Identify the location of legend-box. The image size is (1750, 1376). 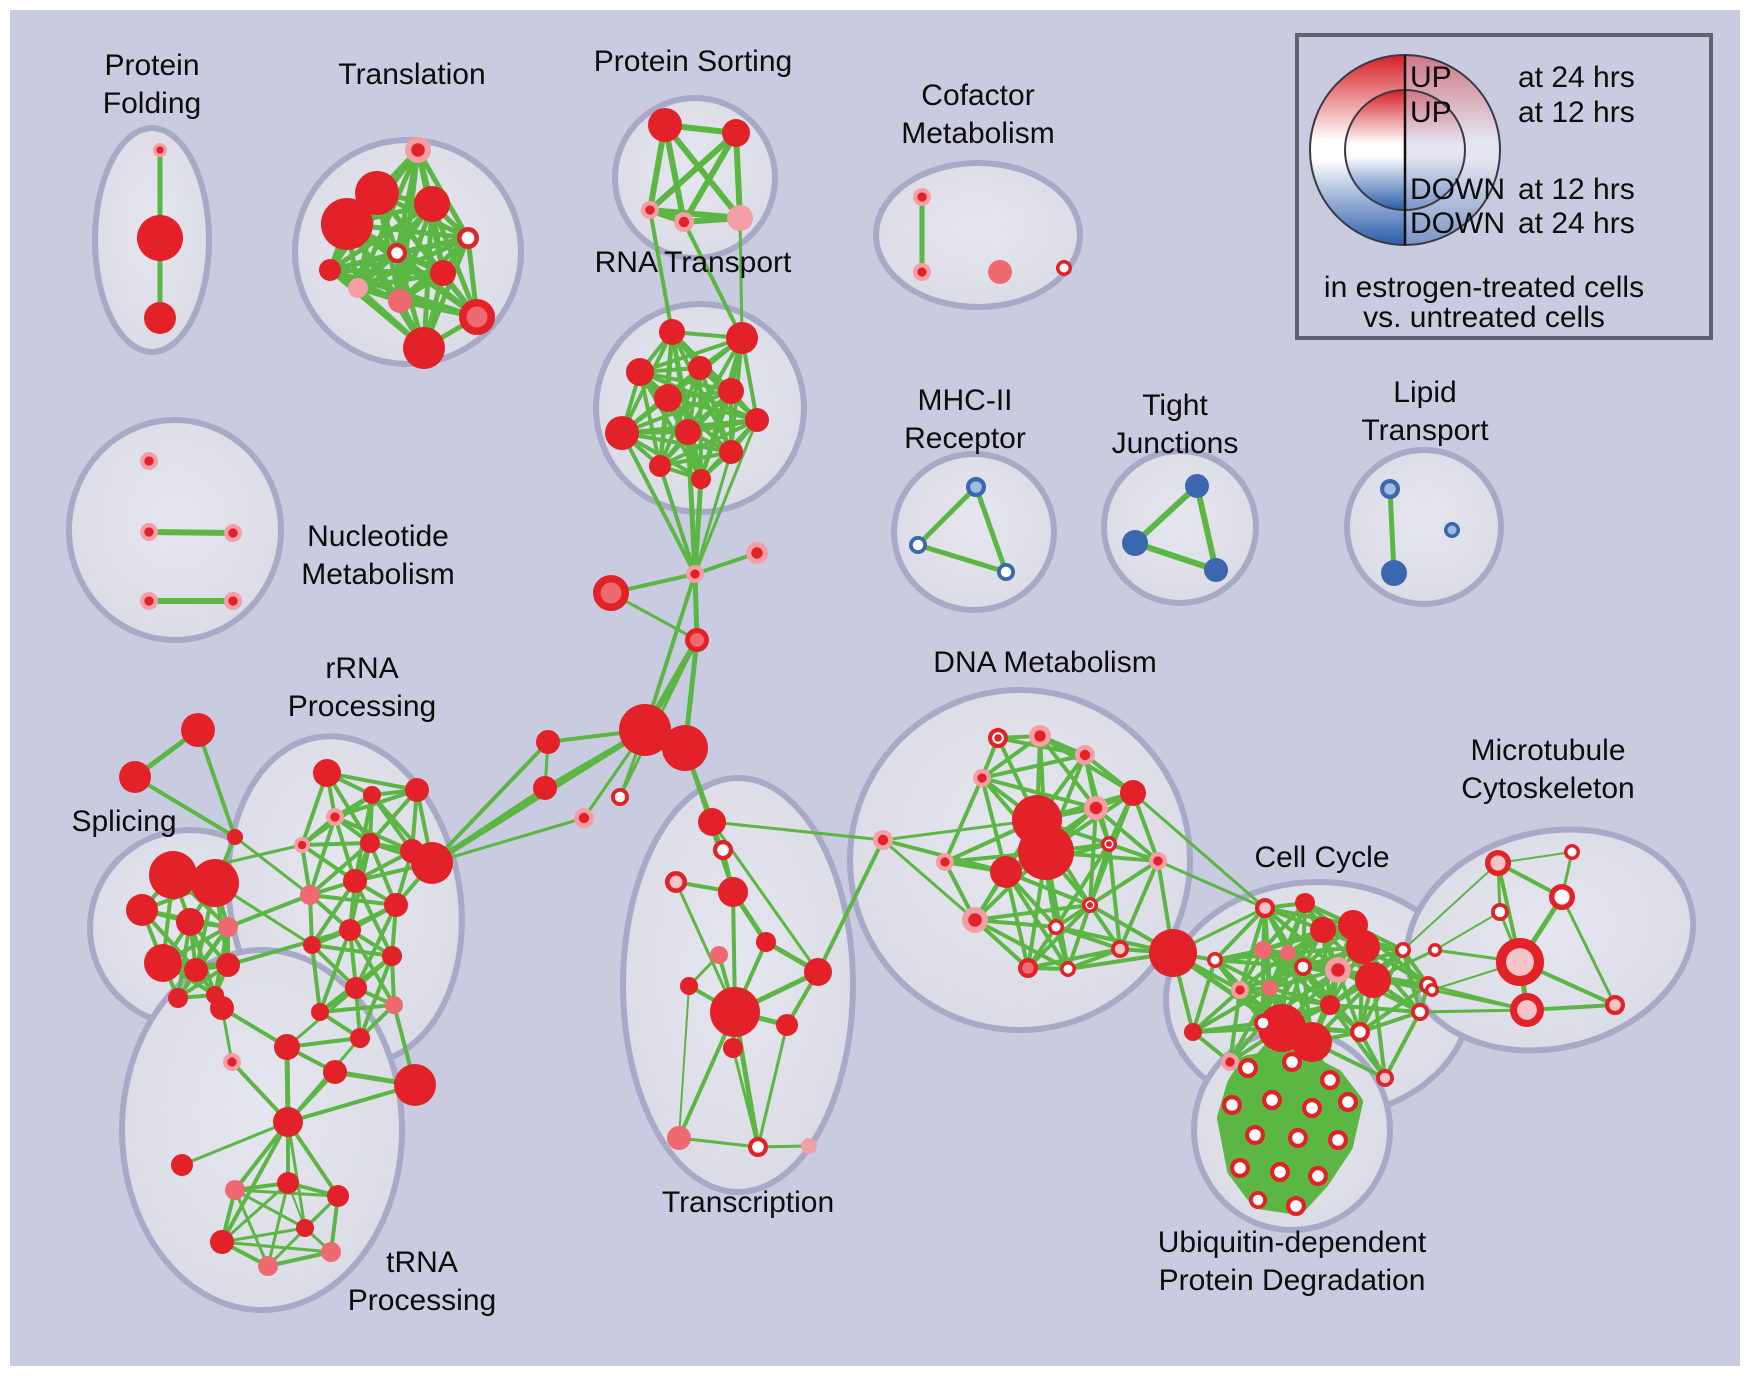
(1504, 186).